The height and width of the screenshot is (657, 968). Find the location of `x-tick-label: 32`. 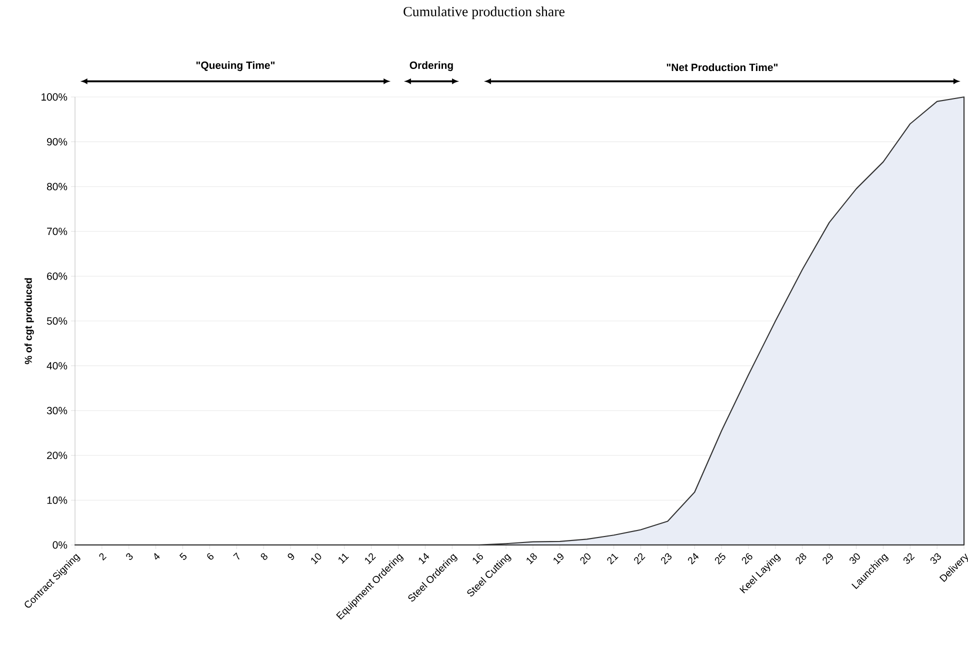

x-tick-label: 32 is located at coordinates (909, 558).